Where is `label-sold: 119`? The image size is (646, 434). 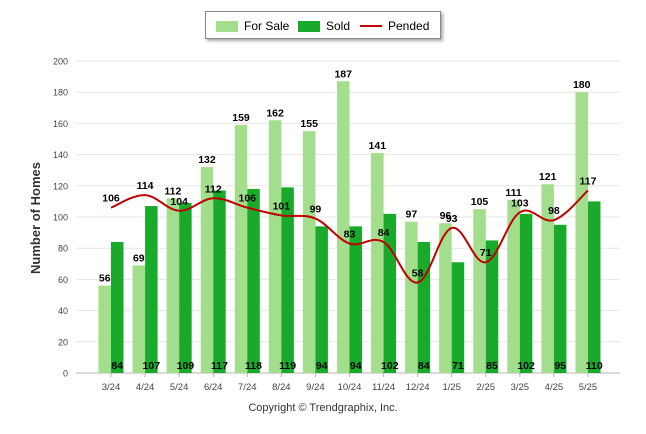
label-sold: 119 is located at coordinates (287, 366).